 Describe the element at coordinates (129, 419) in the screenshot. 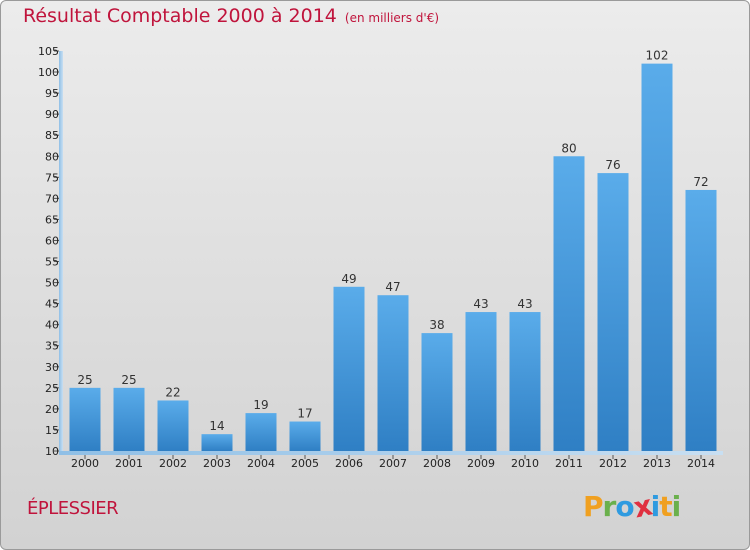

I see `bar-2001` at that location.